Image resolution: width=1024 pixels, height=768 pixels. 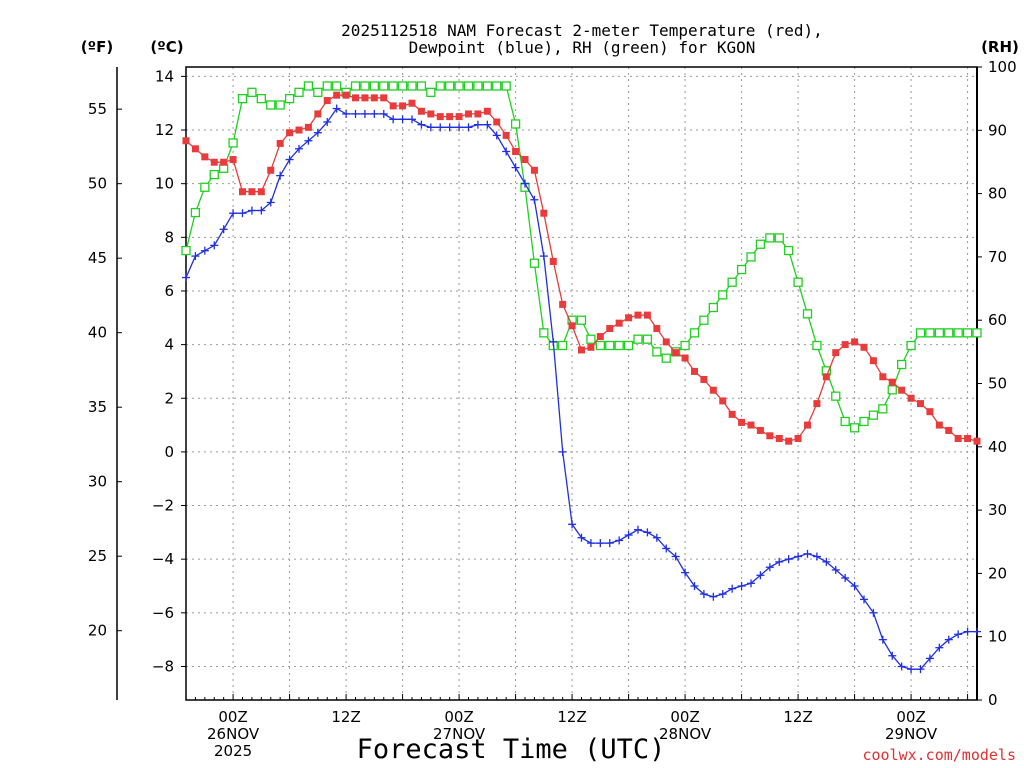 I want to click on fahrenheit-tick-label: 35, so click(x=97, y=407).